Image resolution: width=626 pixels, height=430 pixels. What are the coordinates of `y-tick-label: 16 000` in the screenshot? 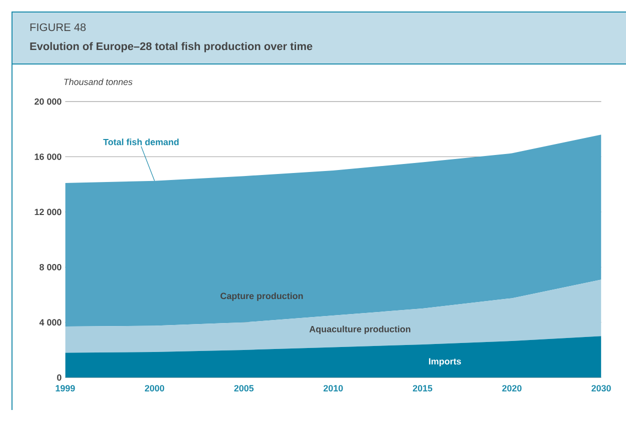 It's located at (48, 157).